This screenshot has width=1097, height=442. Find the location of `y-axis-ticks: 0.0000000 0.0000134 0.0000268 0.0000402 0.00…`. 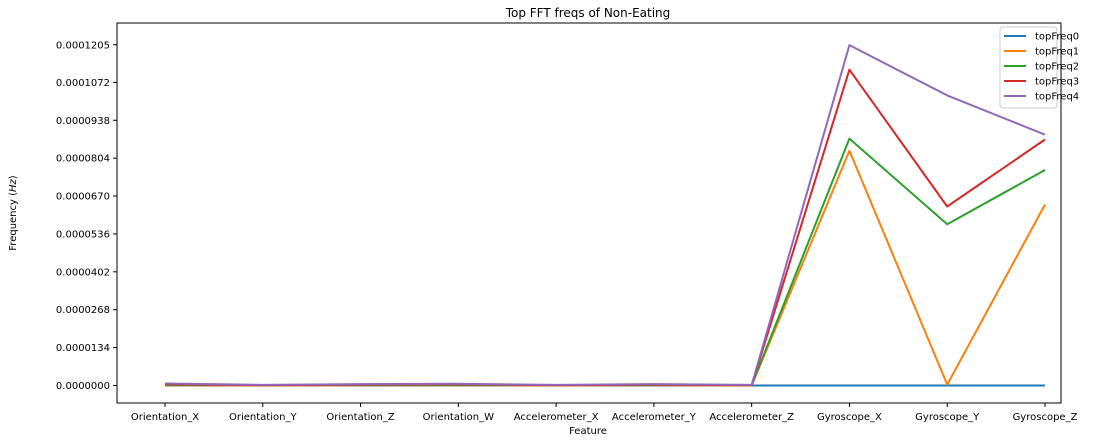

y-axis-ticks: 0.0000000 0.0000134 0.0000268 0.0000402 0.00… is located at coordinates (86, 216).